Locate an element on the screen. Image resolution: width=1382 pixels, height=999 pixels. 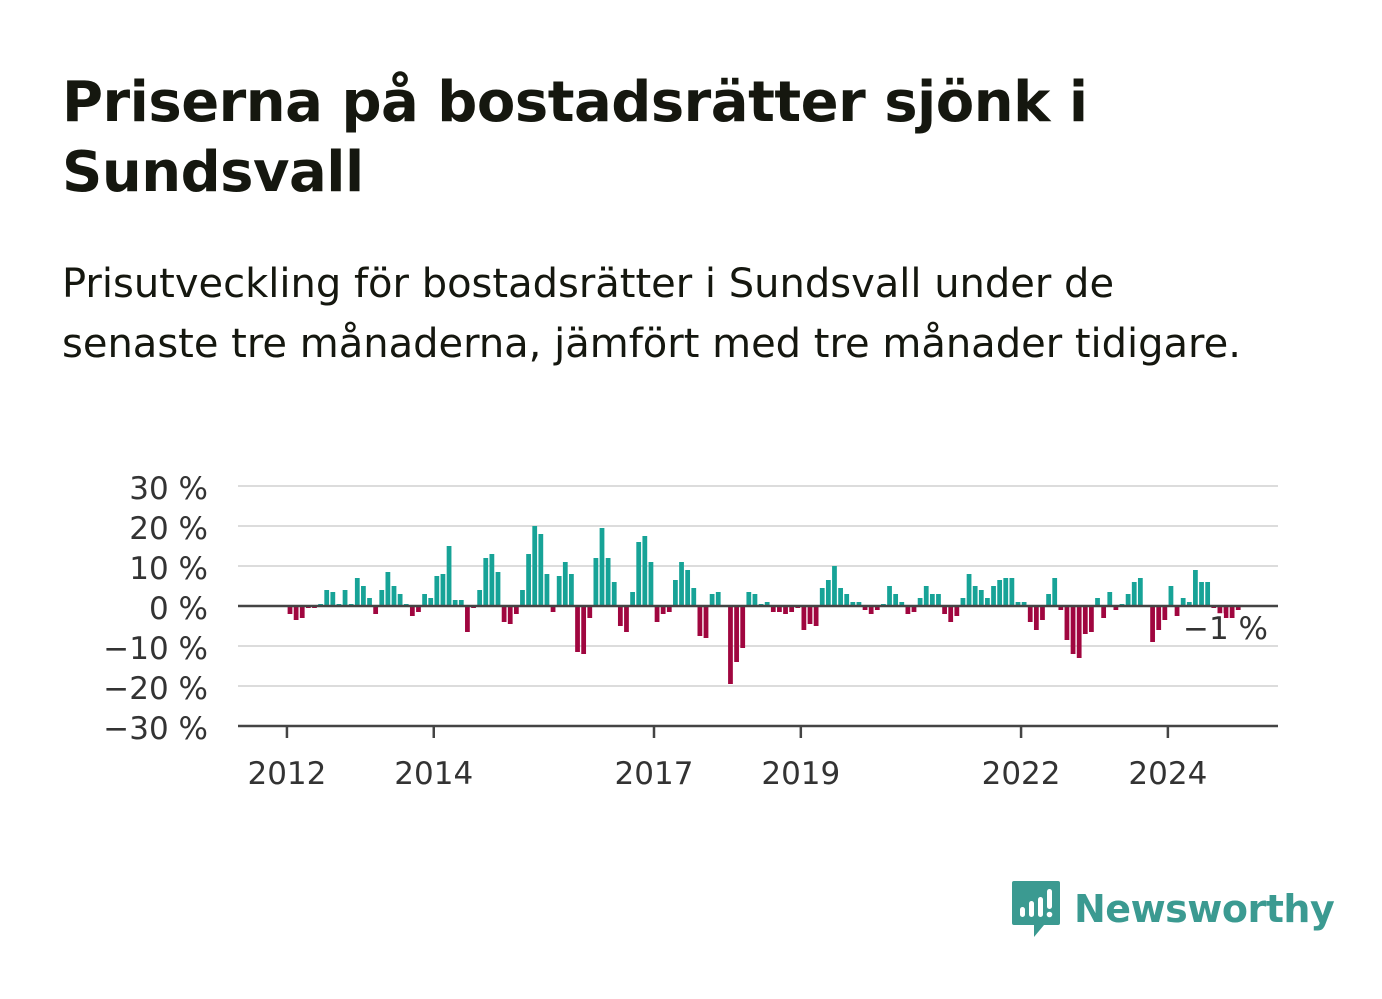
axes is located at coordinates (758, 671).